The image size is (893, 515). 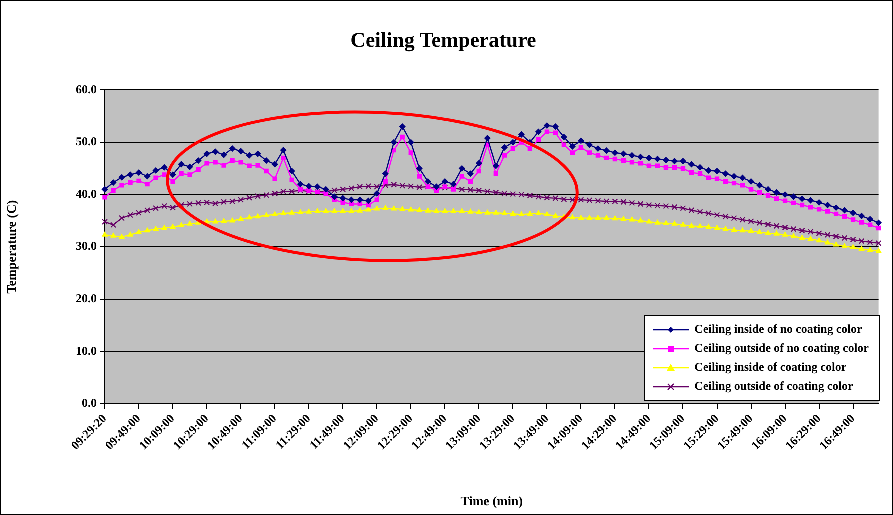 What do you see at coordinates (86, 298) in the screenshot?
I see `y-tick-label: 20.0` at bounding box center [86, 298].